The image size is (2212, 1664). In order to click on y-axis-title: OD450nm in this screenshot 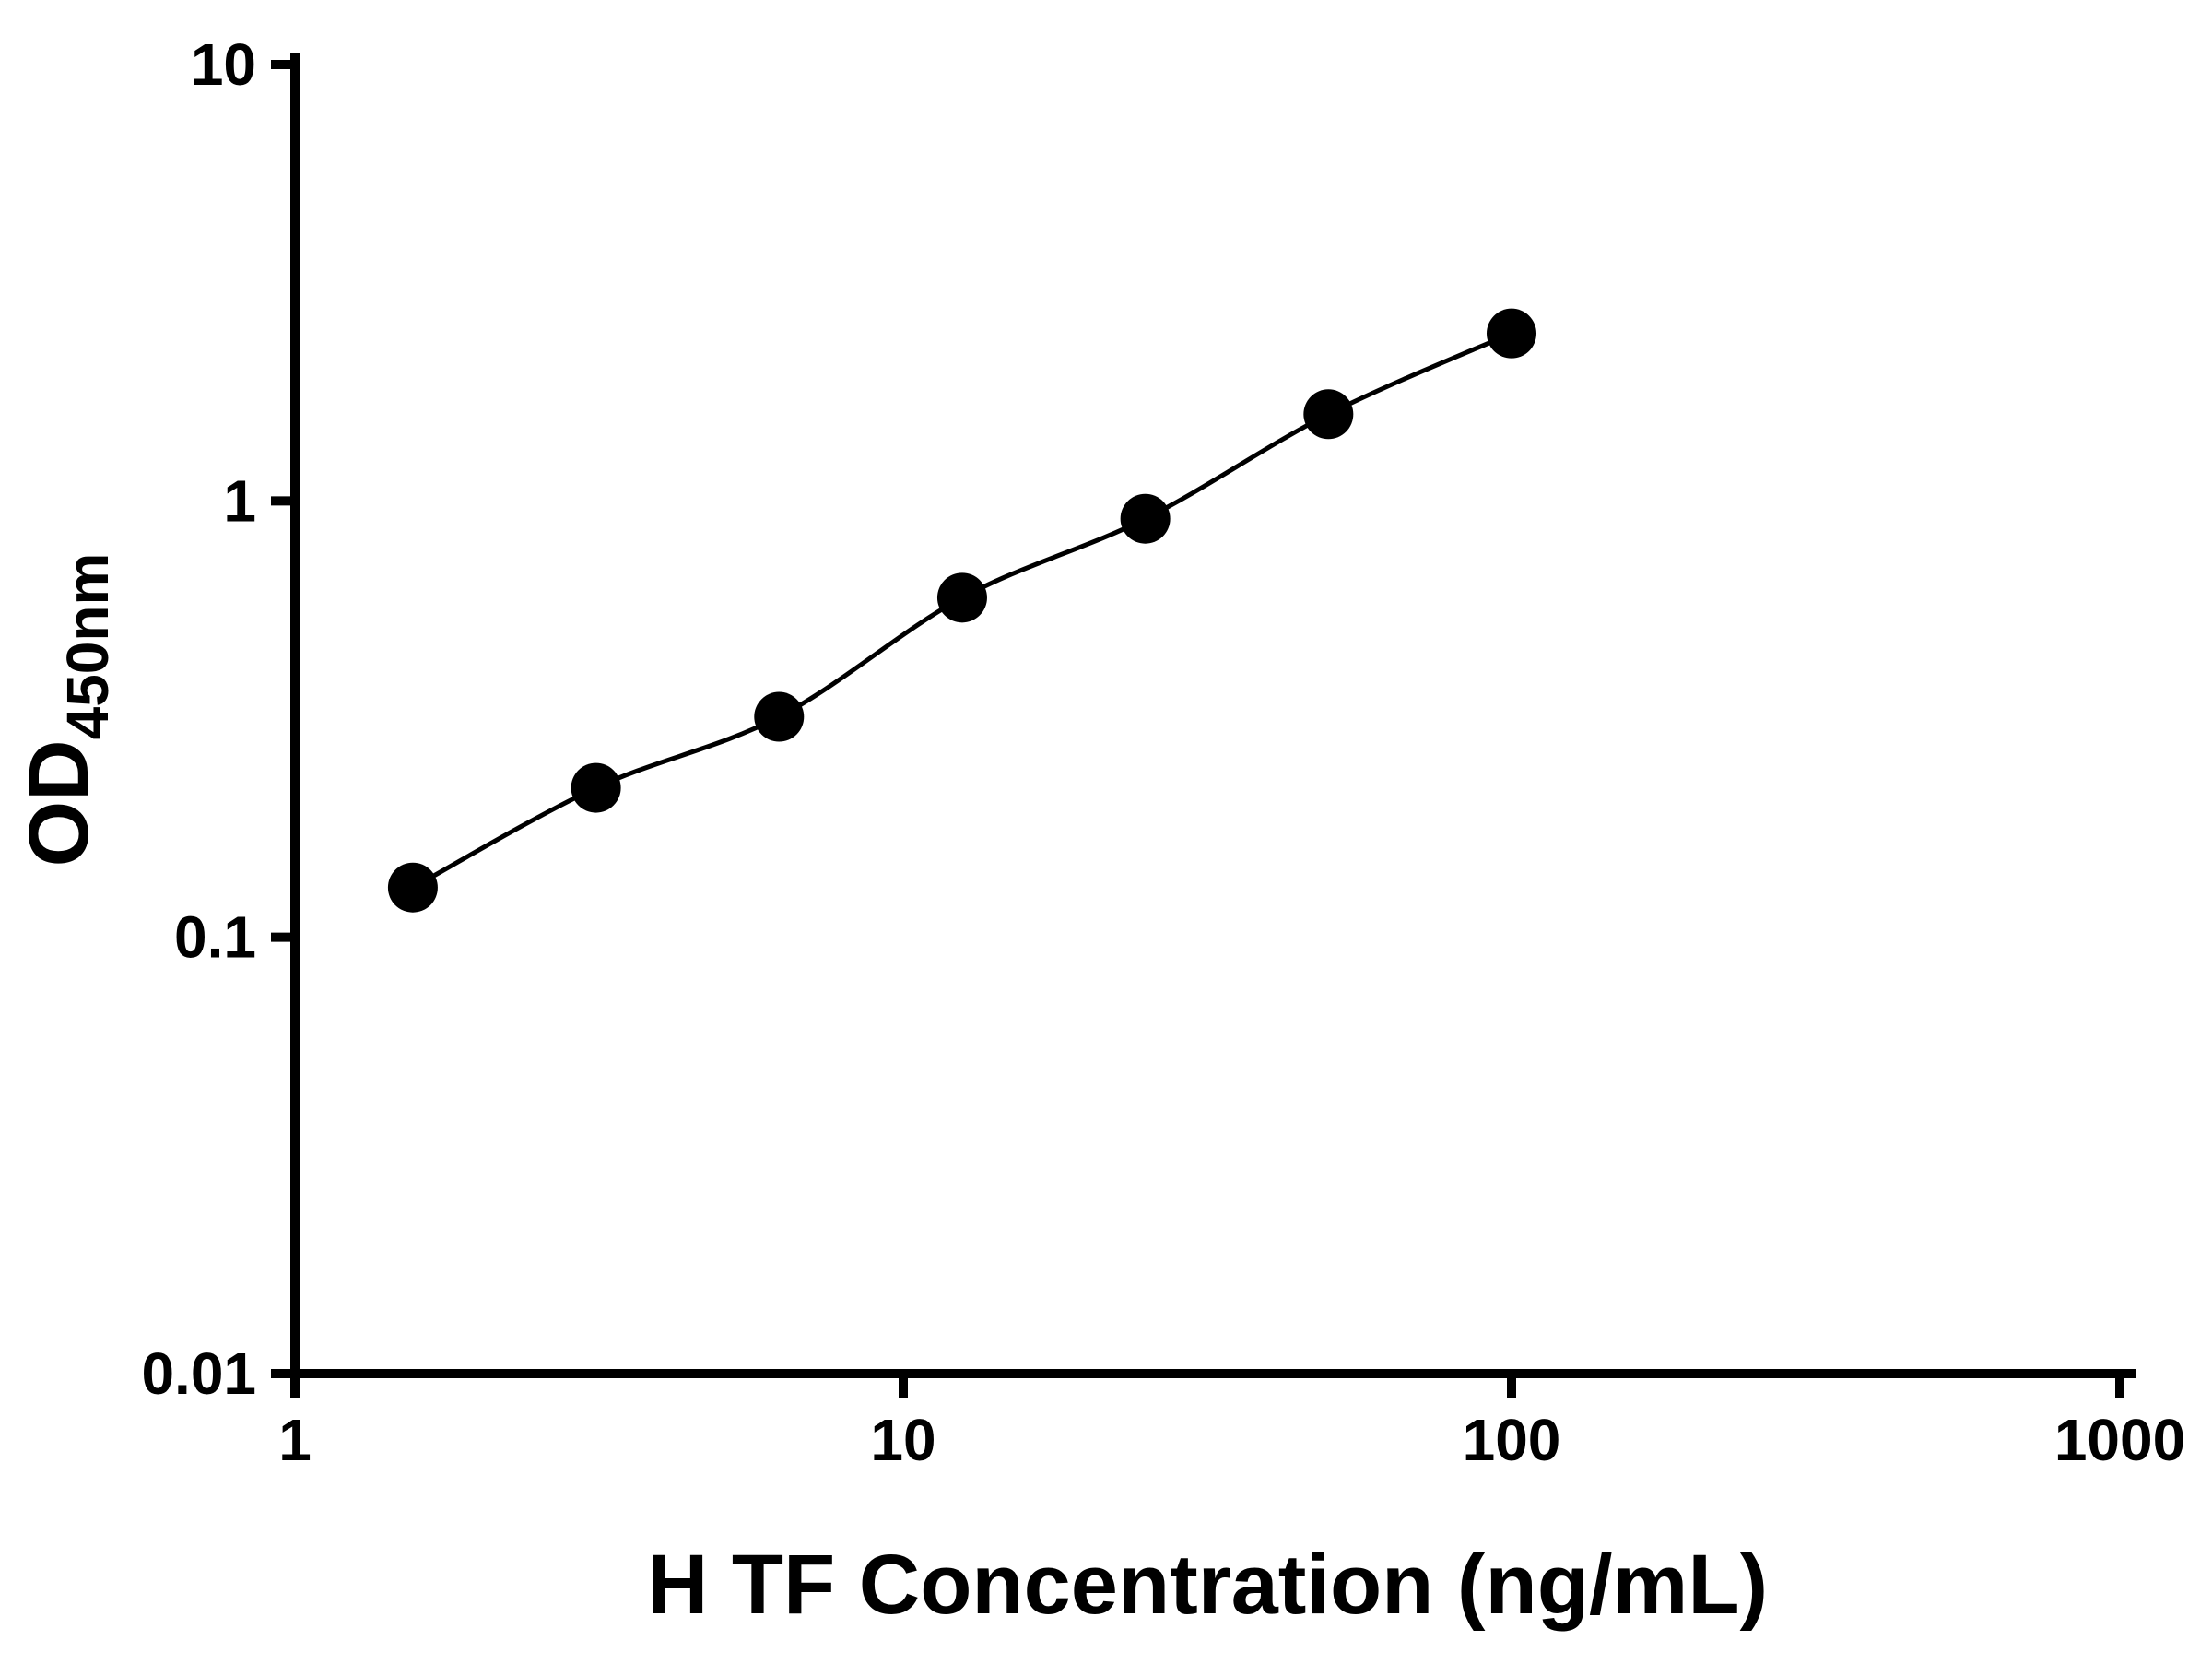, I will do `click(66, 710)`.